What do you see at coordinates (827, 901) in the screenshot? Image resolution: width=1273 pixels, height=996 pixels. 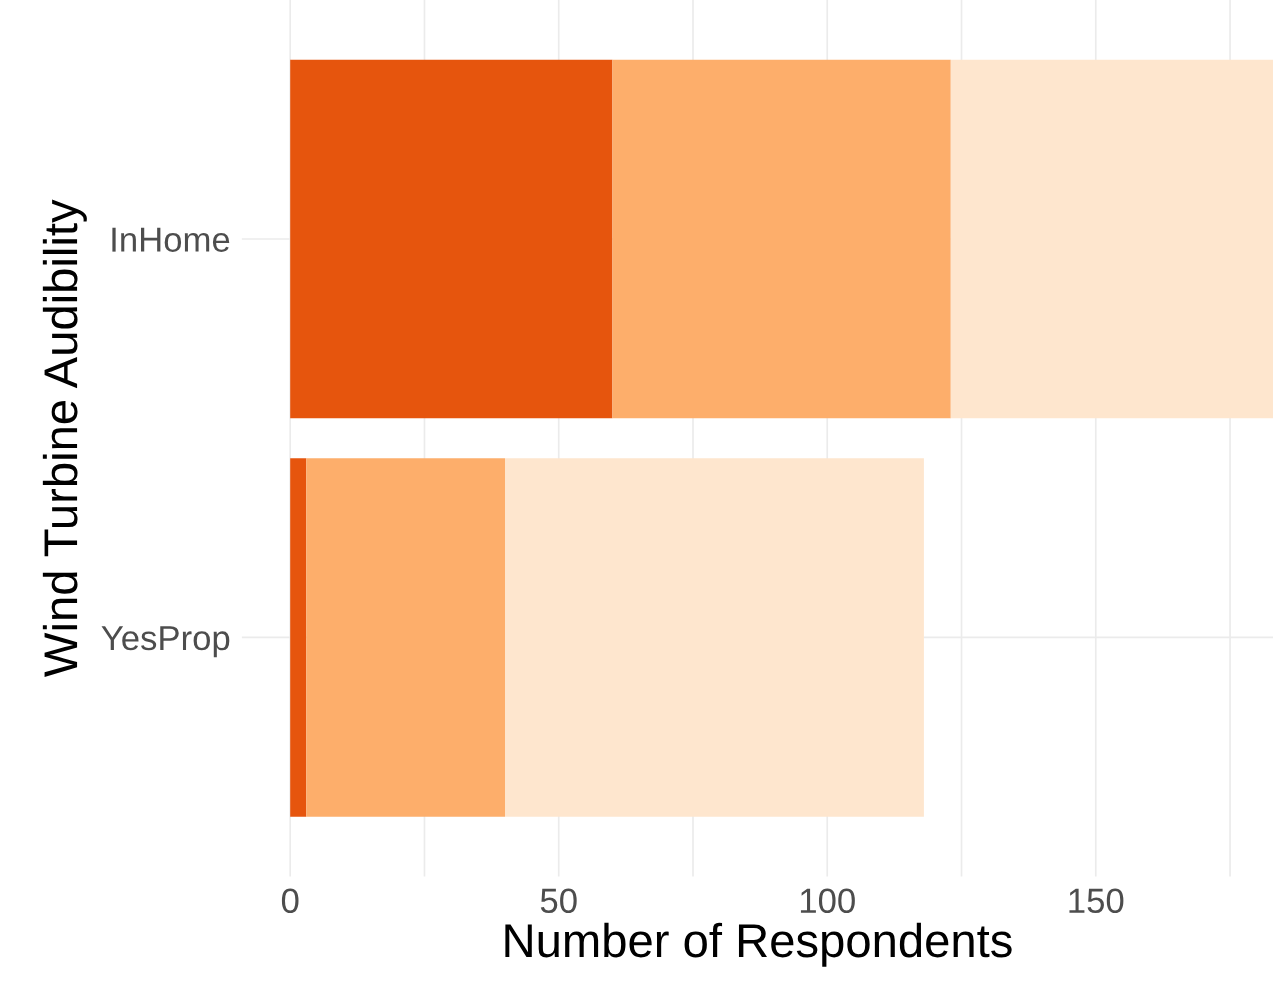 I see `x-tick-label: 100` at bounding box center [827, 901].